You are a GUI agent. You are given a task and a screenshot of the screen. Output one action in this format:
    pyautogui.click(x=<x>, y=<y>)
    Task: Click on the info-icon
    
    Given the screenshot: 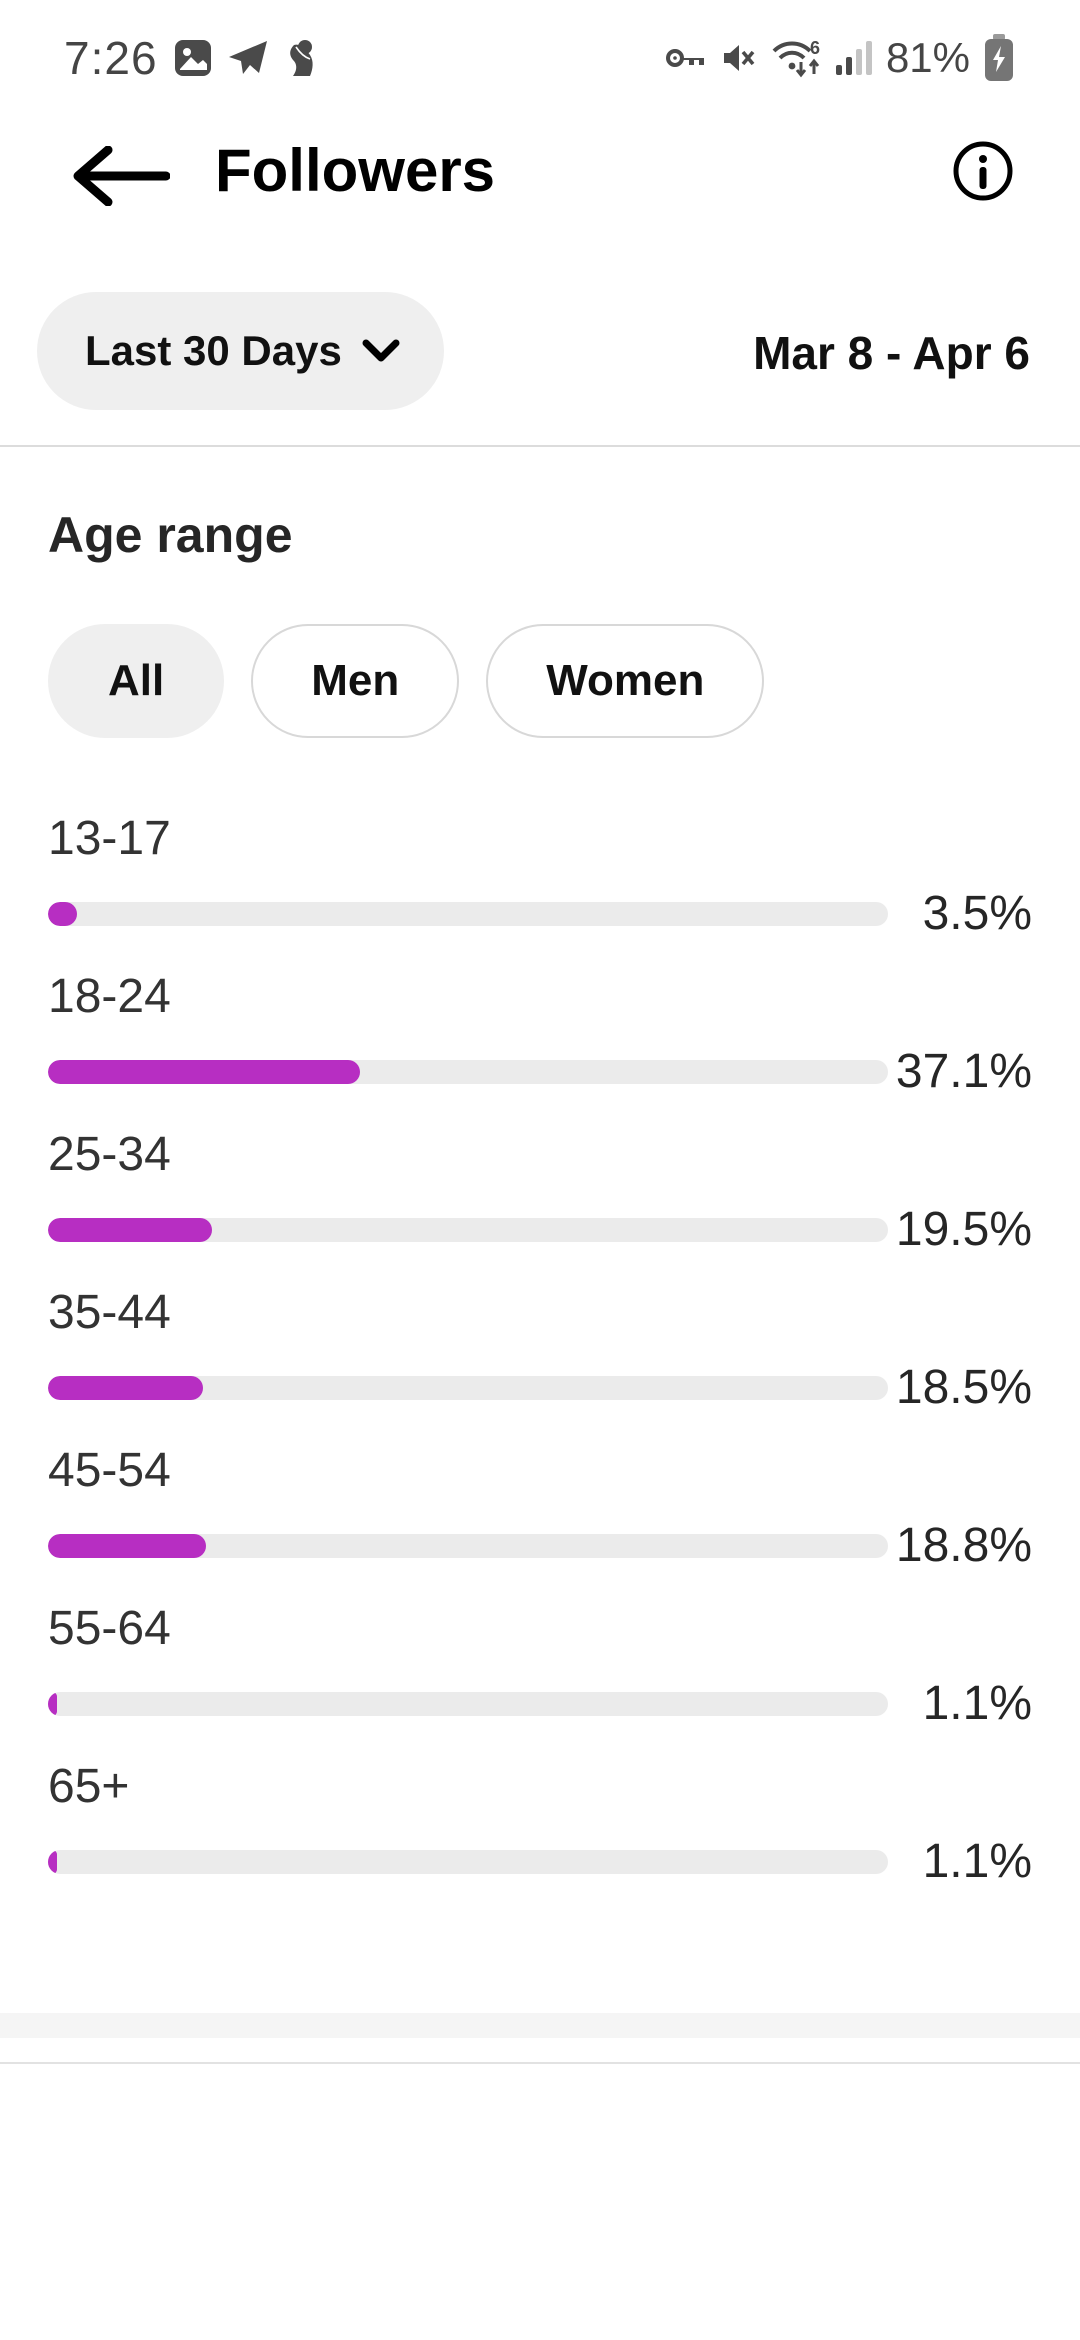 What is the action you would take?
    pyautogui.click(x=983, y=171)
    